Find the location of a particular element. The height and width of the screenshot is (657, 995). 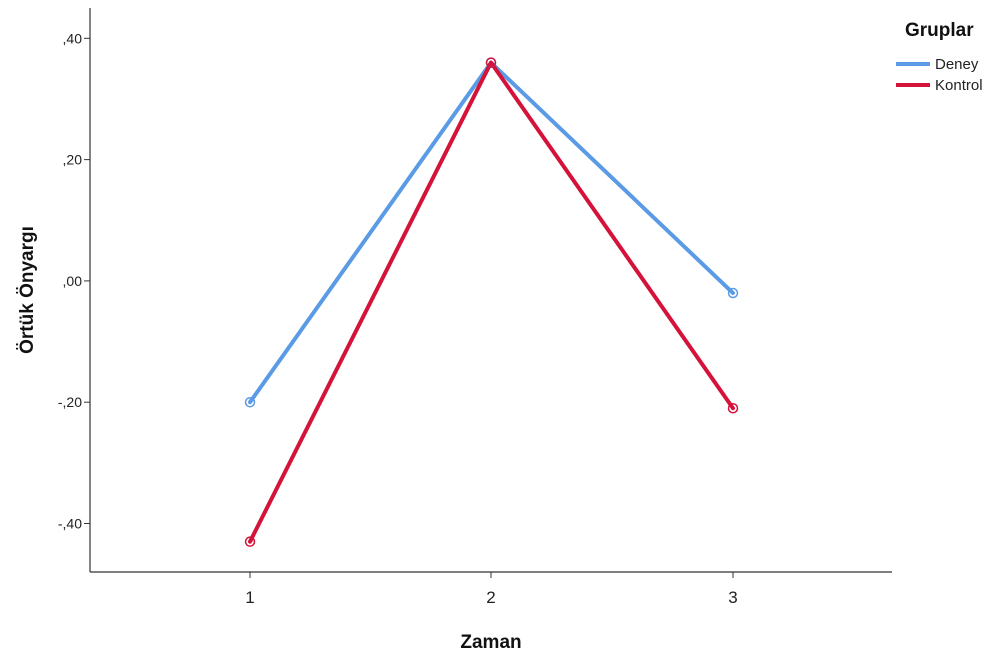

legend: Gruplar Deney Kontrol is located at coordinates (939, 57).